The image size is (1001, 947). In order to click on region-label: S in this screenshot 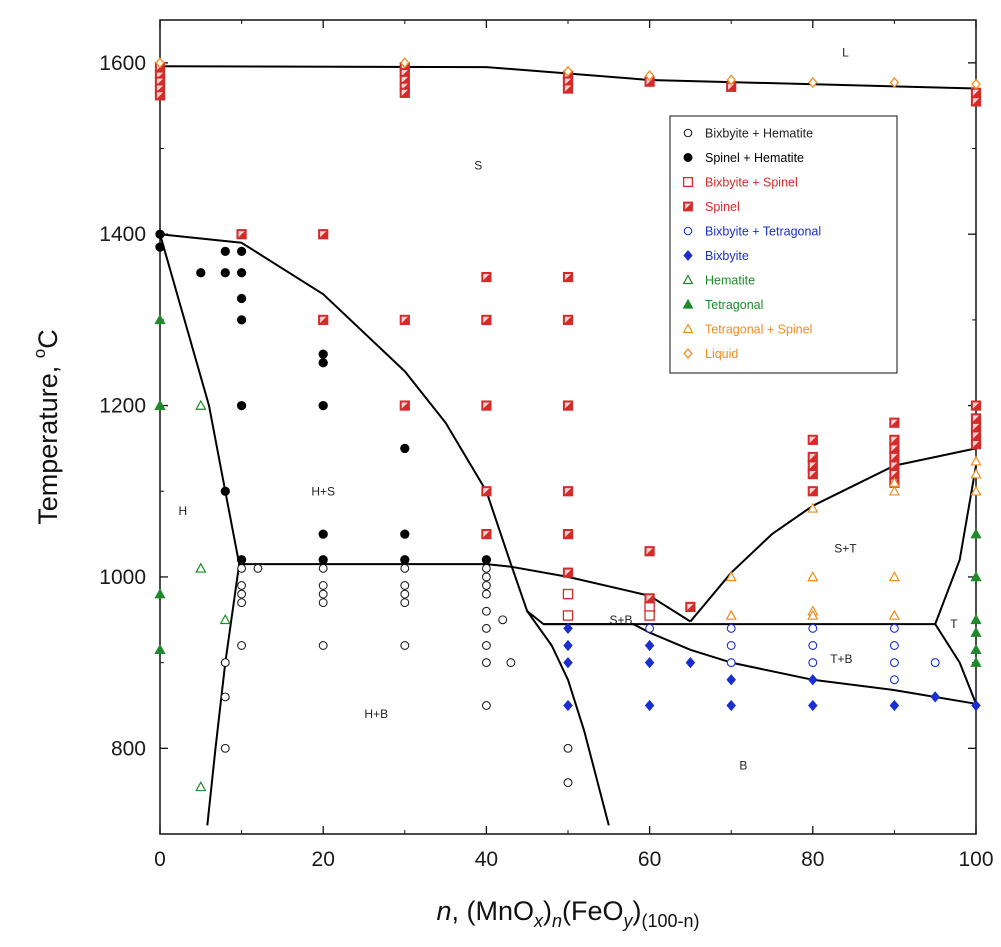, I will do `click(478, 166)`.